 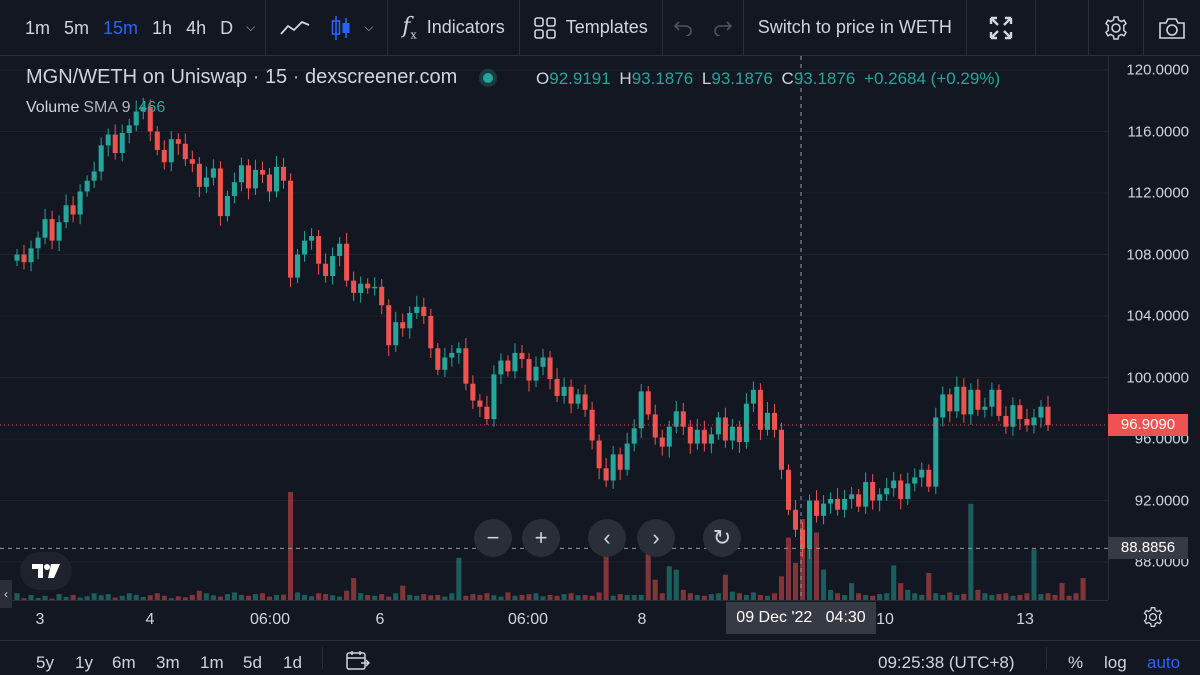 I want to click on calendar-range-icon, so click(x=358, y=660).